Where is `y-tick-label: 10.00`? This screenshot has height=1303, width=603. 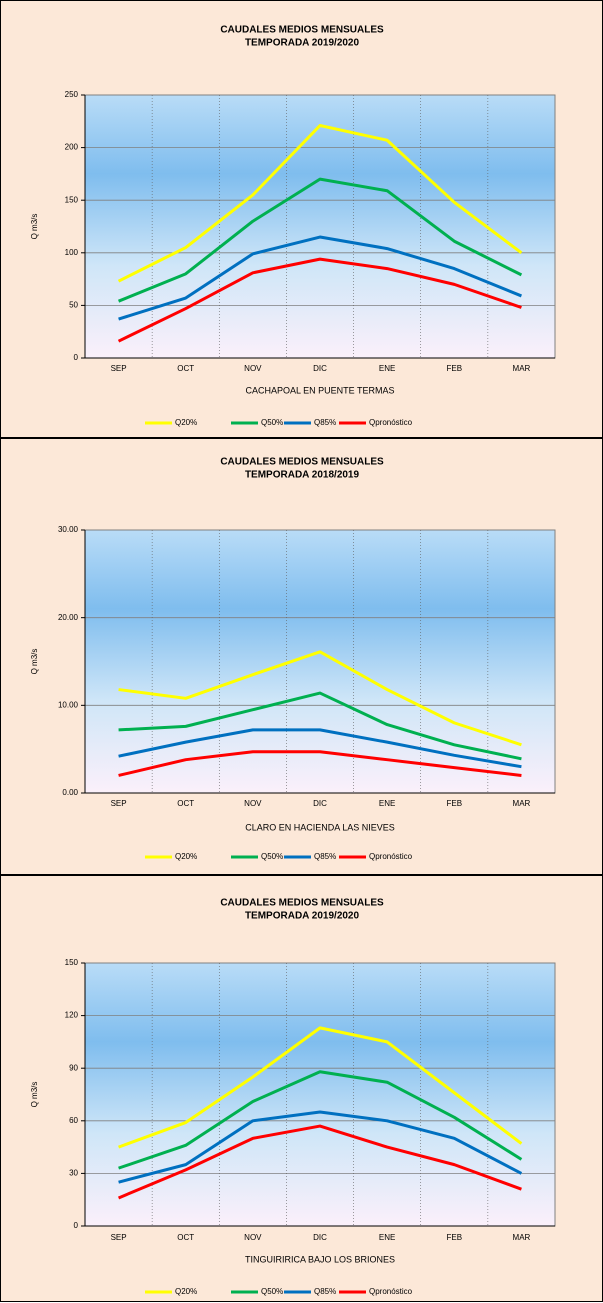
y-tick-label: 10.00 is located at coordinates (68, 704).